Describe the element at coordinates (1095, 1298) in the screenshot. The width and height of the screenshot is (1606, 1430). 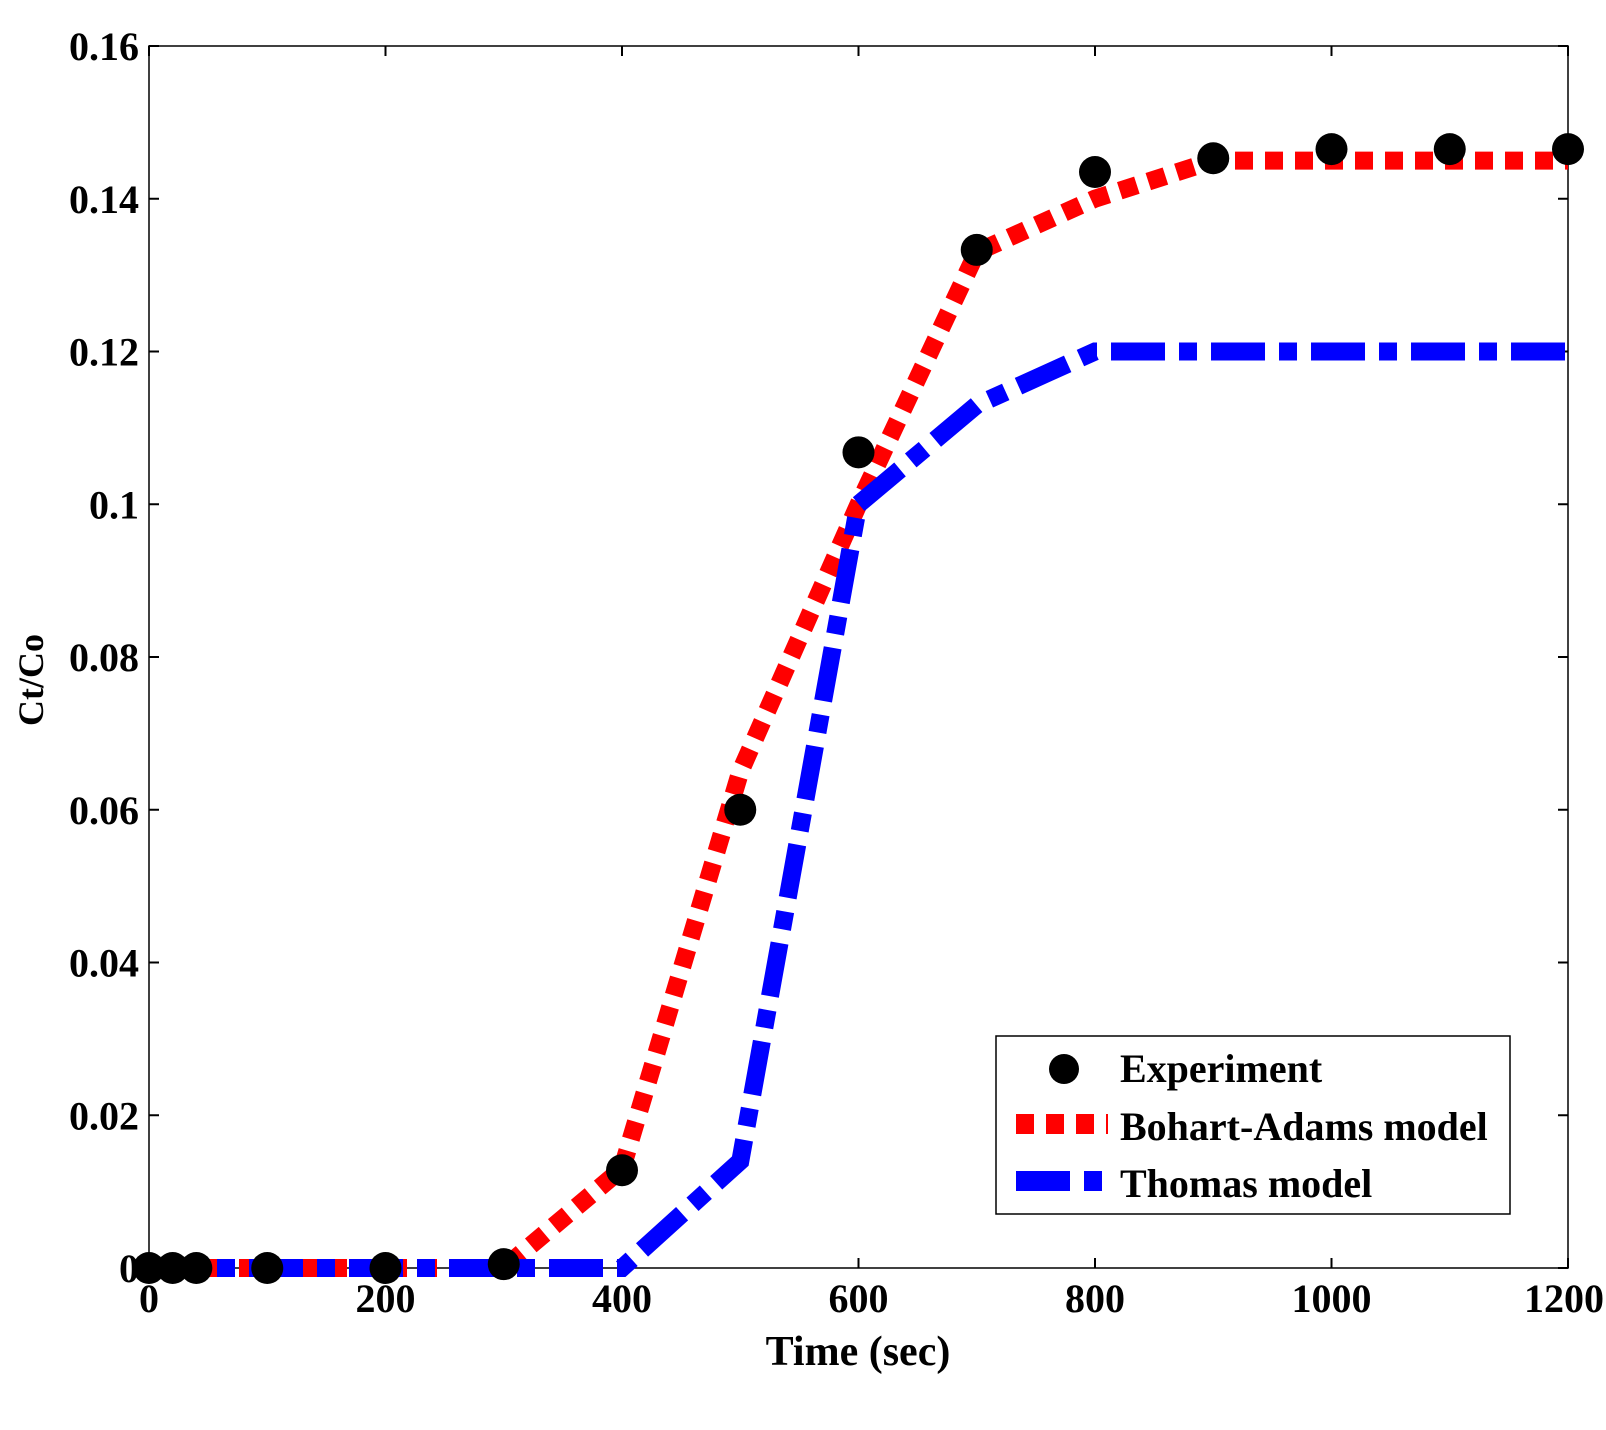
I see `x-tick-label: 800` at that location.